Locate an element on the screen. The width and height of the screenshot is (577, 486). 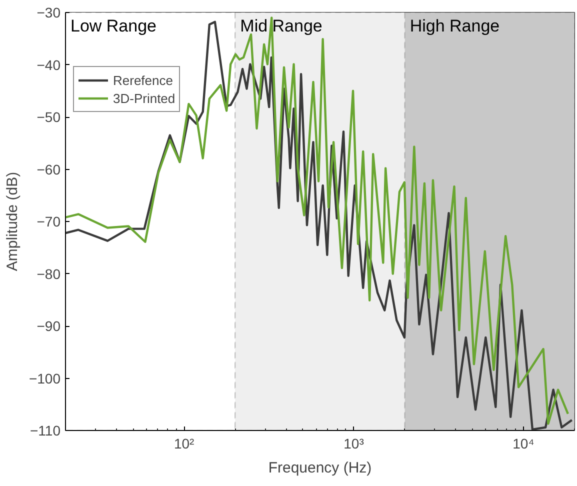
y-tick-label: −30 is located at coordinates (48, 12).